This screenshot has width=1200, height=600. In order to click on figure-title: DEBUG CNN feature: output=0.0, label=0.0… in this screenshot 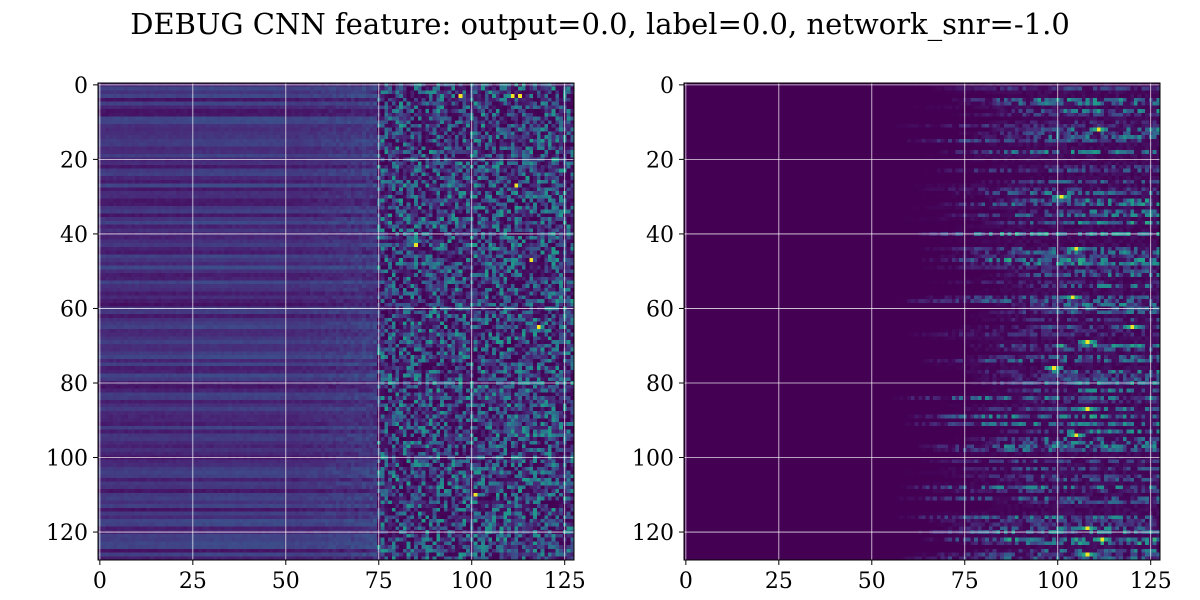, I will do `click(600, 24)`.